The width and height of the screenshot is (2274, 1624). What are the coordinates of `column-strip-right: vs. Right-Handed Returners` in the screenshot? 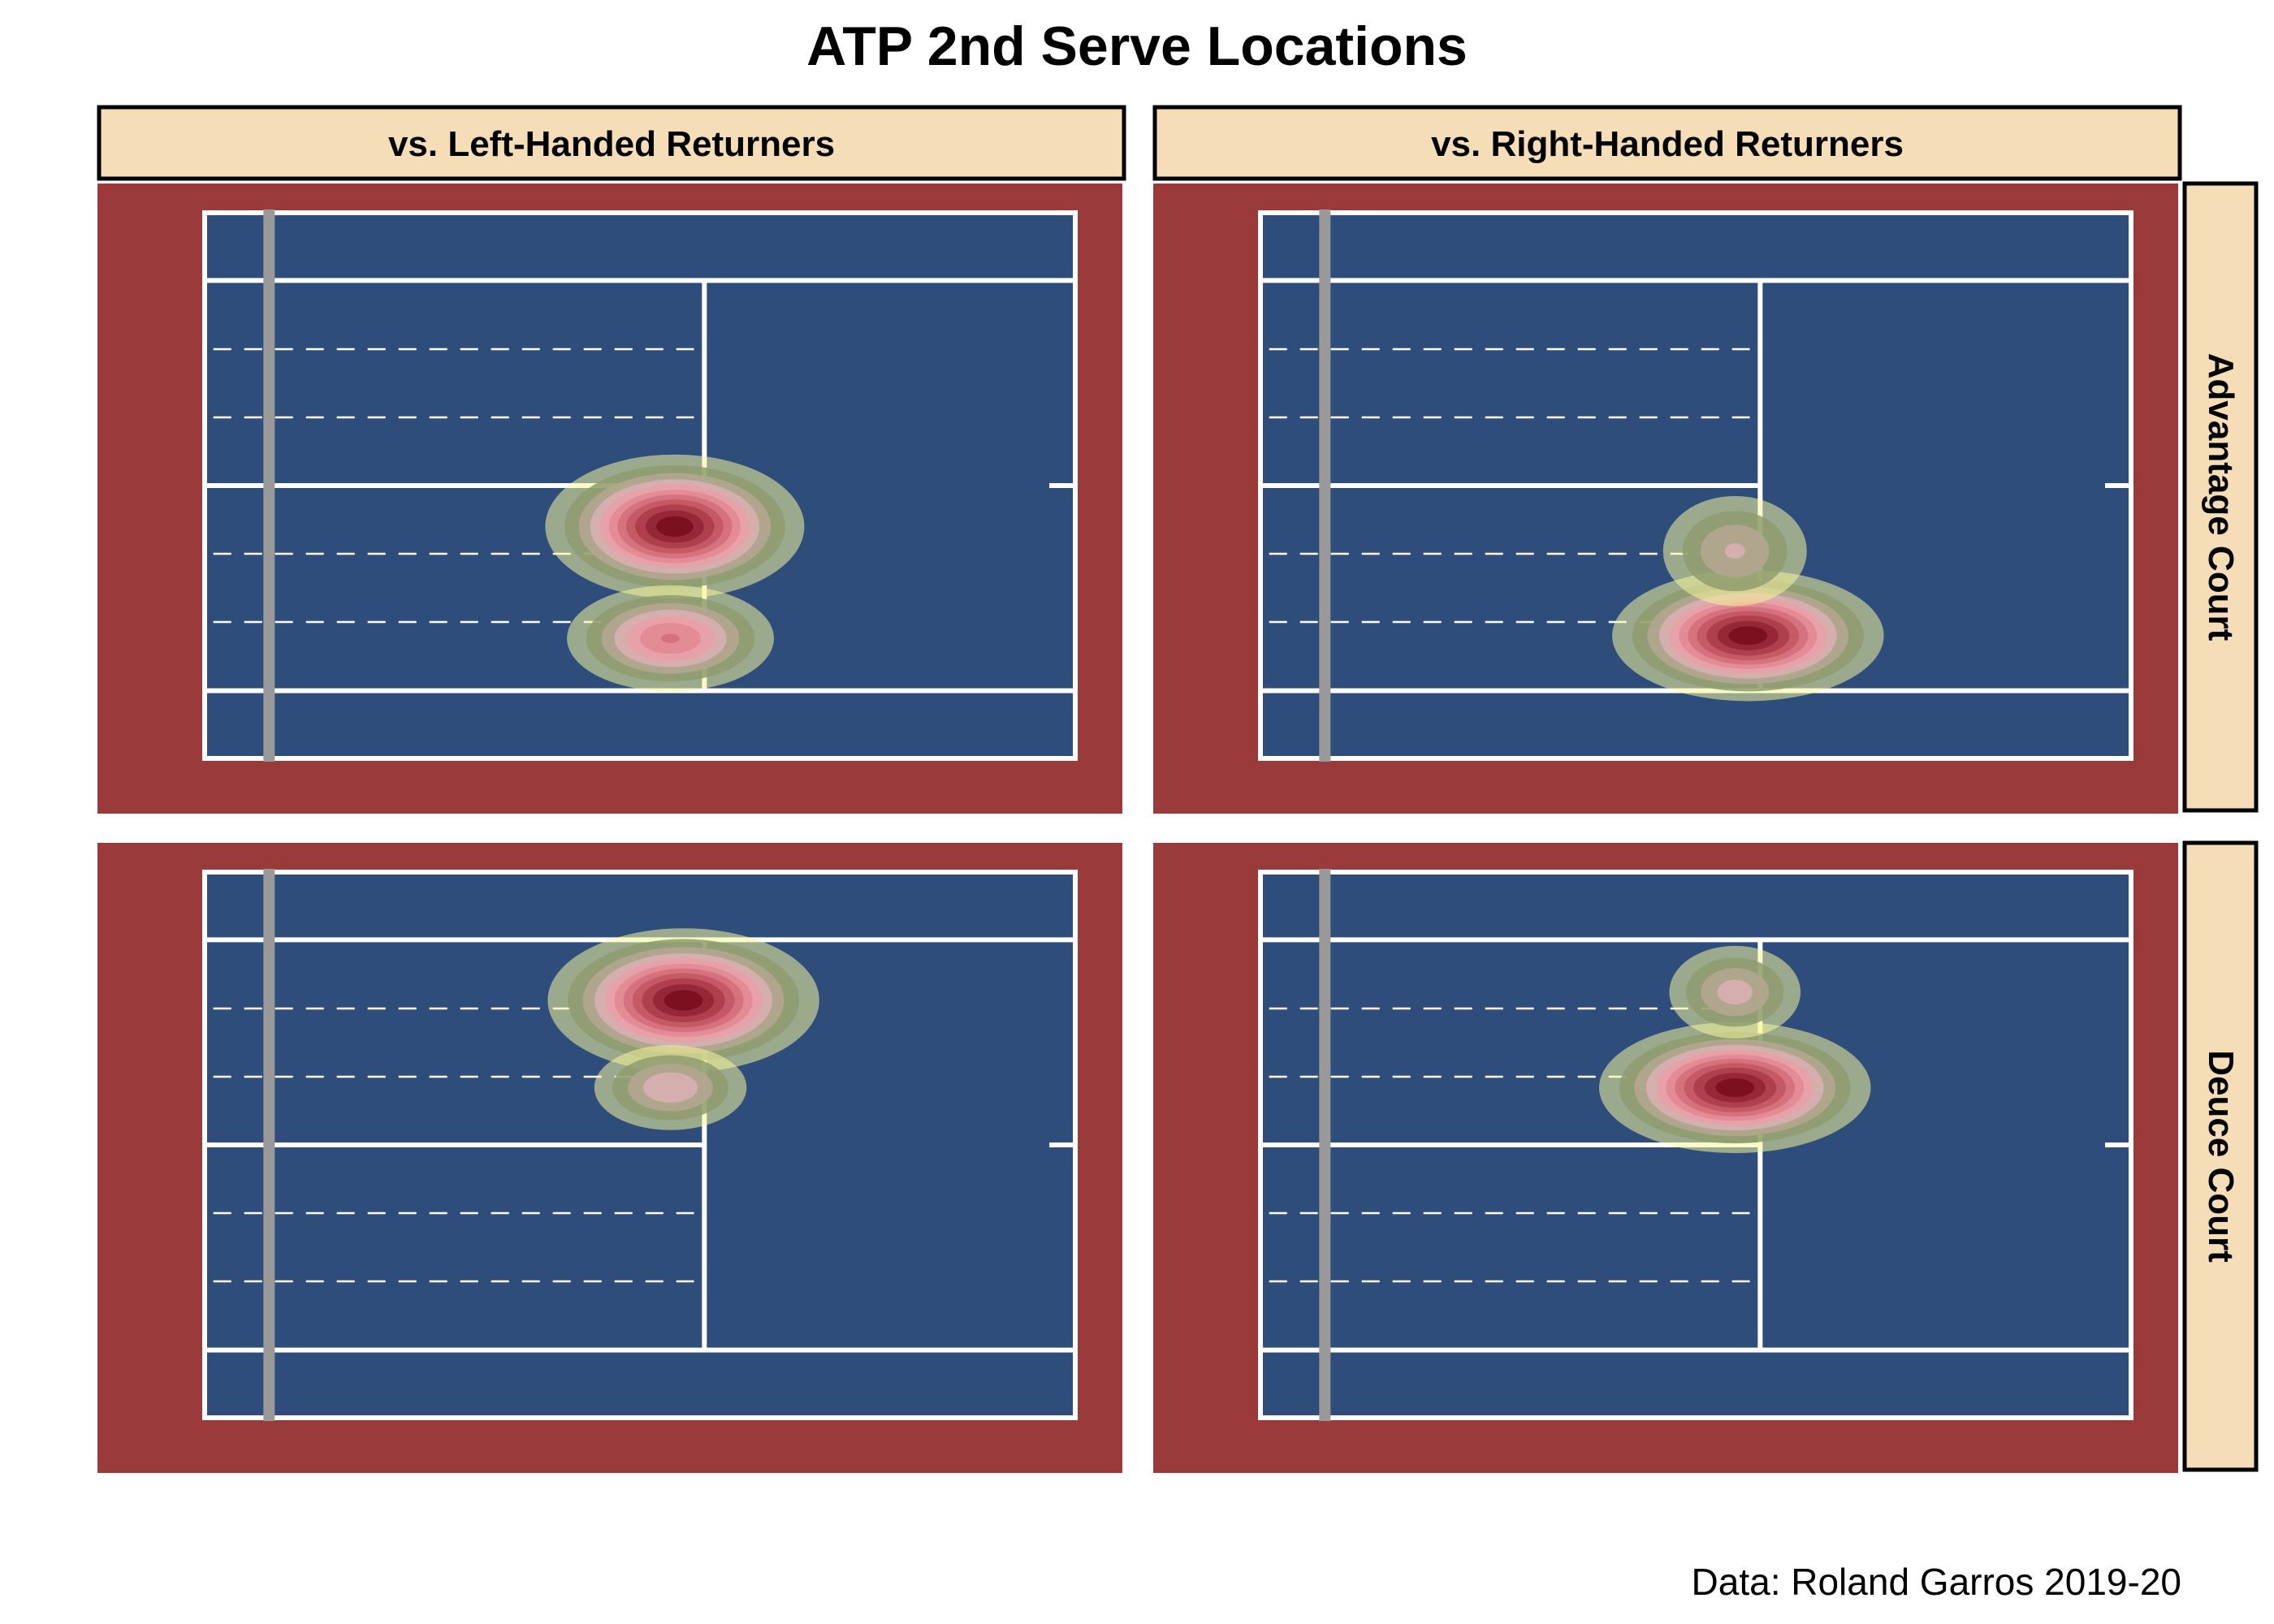 It's located at (1667, 143).